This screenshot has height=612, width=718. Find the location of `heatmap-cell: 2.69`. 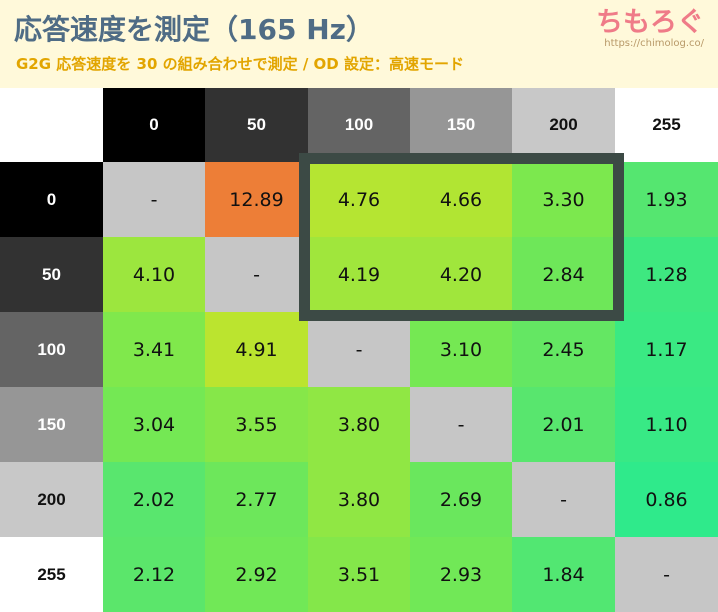

heatmap-cell: 2.69 is located at coordinates (461, 499).